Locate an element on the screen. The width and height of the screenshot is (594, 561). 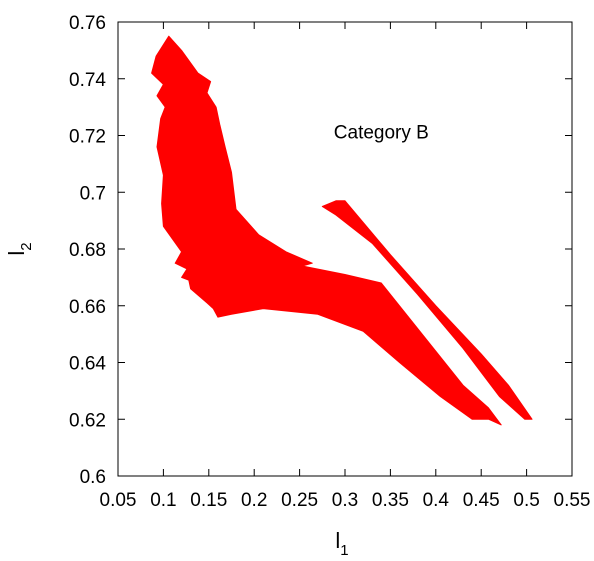
x-tick-label: 0.15 is located at coordinates (208, 500).